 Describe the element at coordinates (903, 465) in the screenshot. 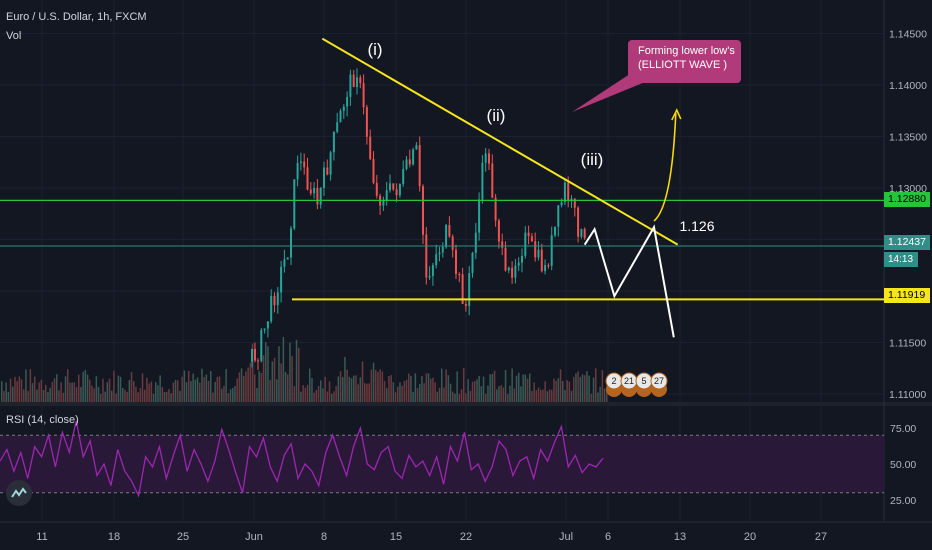

I see `rsi-tick-label: 50.00` at that location.